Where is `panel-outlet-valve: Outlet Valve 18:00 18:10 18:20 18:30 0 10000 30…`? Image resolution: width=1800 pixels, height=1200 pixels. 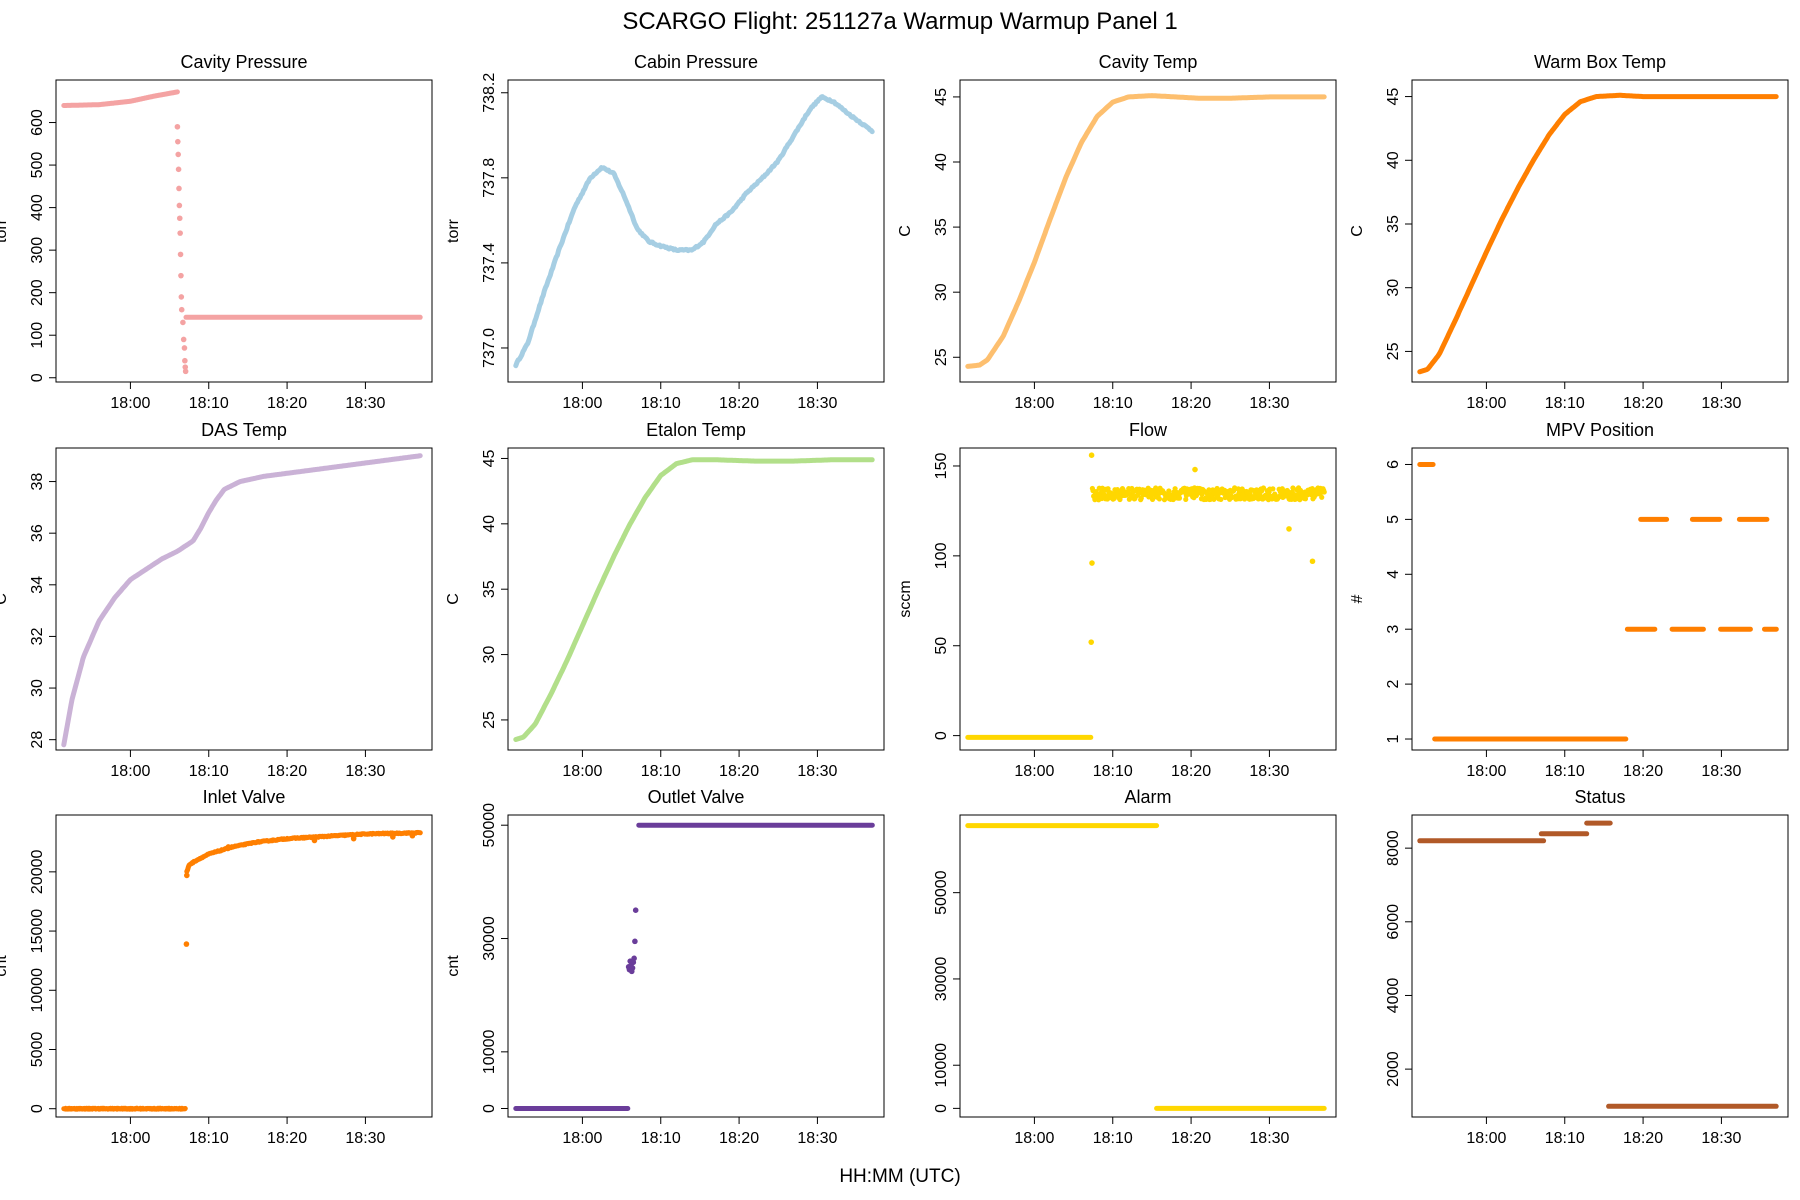
panel-outlet-valve: Outlet Valve 18:00 18:10 18:20 18:30 0 10000 30… is located at coordinates (665, 967).